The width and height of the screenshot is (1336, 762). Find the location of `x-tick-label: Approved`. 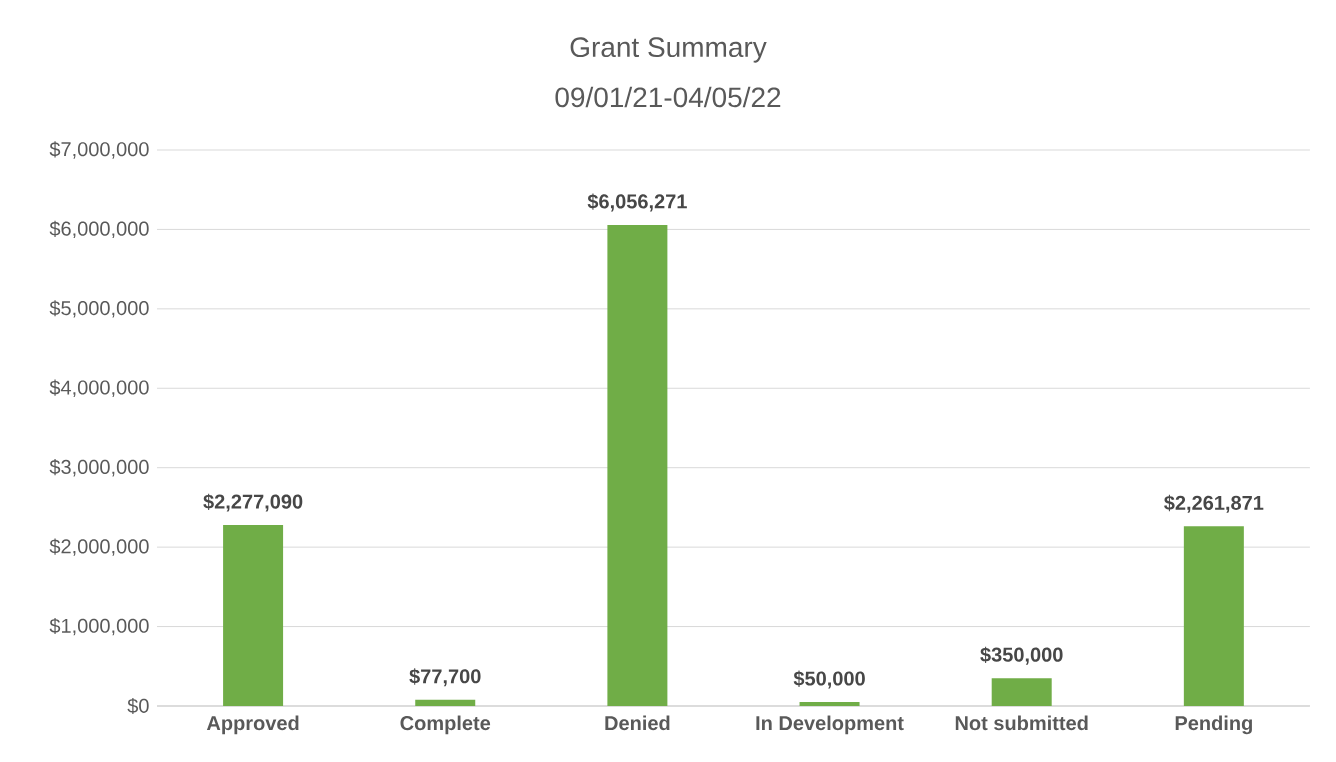

x-tick-label: Approved is located at coordinates (252, 725).